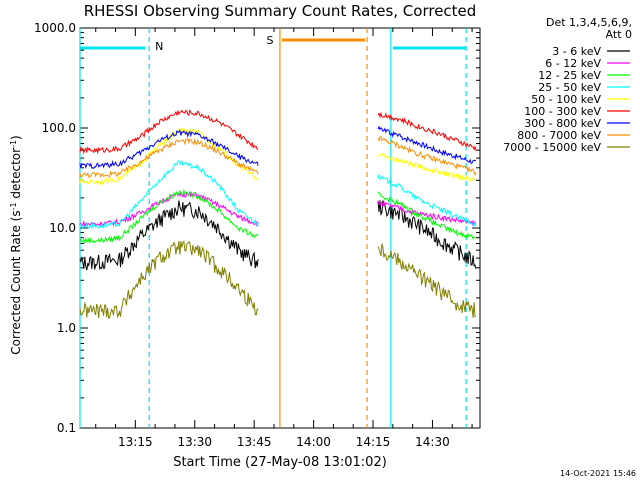  What do you see at coordinates (66, 328) in the screenshot?
I see `y-tick-label: 1.0` at bounding box center [66, 328].